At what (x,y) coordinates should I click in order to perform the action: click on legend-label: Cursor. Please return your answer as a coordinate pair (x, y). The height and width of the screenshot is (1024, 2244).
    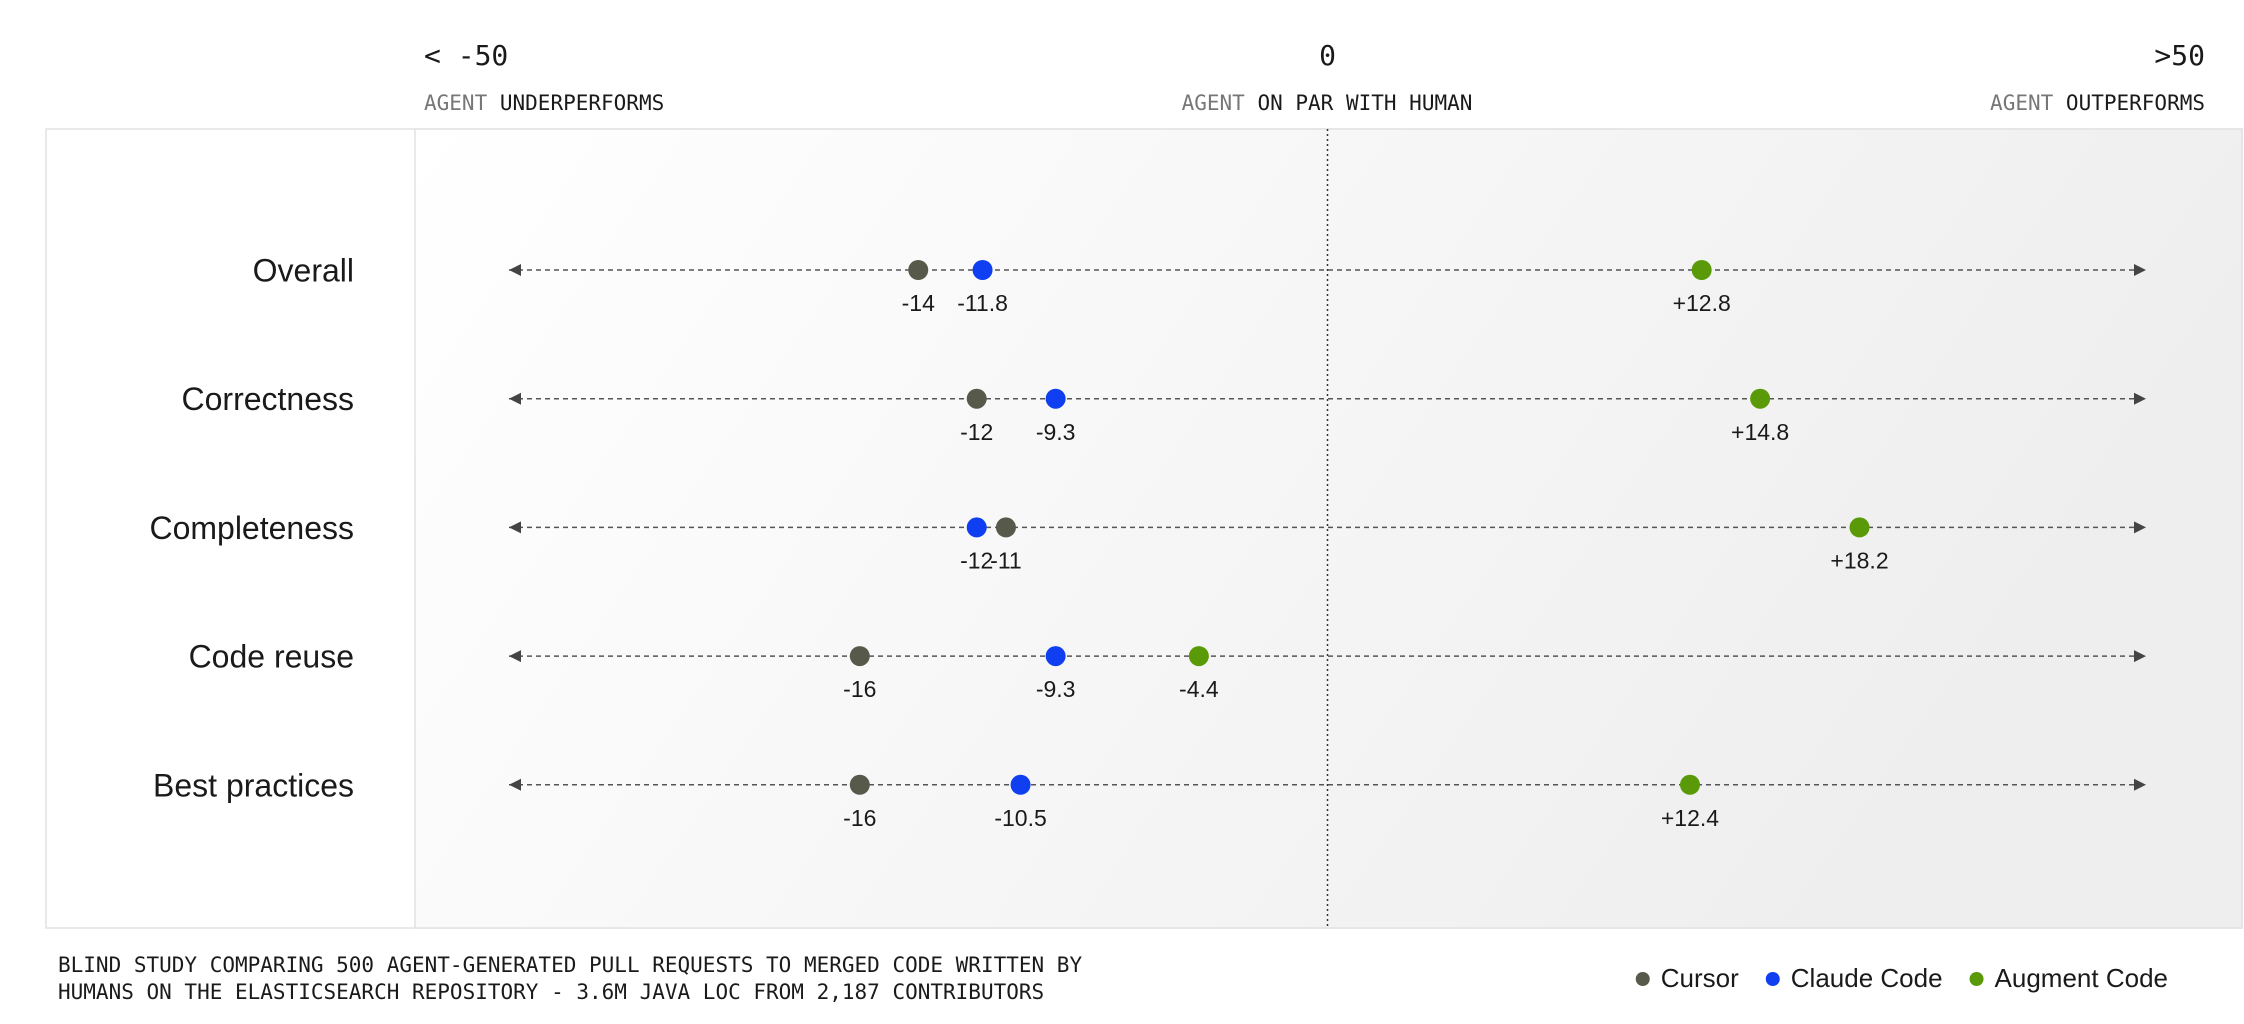
    Looking at the image, I should click on (1700, 978).